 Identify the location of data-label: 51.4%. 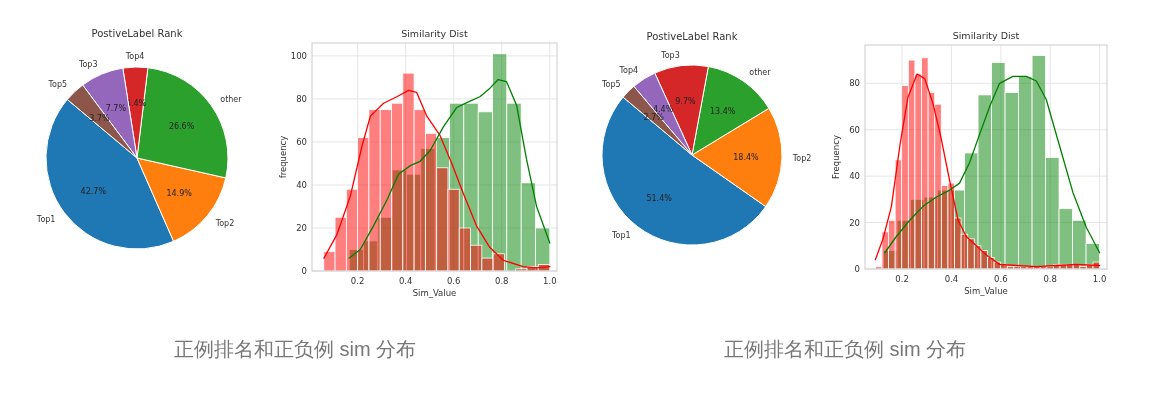
(659, 198).